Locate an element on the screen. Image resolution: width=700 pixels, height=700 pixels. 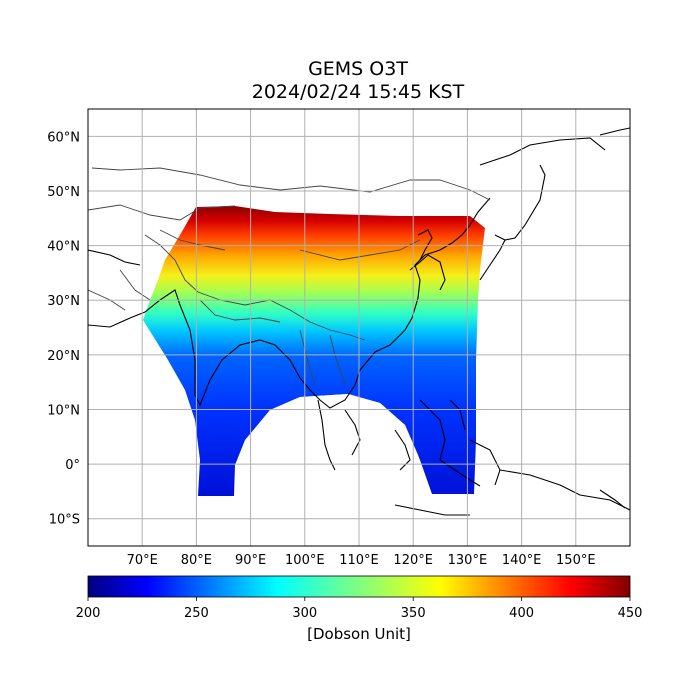
lon-tick-label: 130°E is located at coordinates (468, 560).